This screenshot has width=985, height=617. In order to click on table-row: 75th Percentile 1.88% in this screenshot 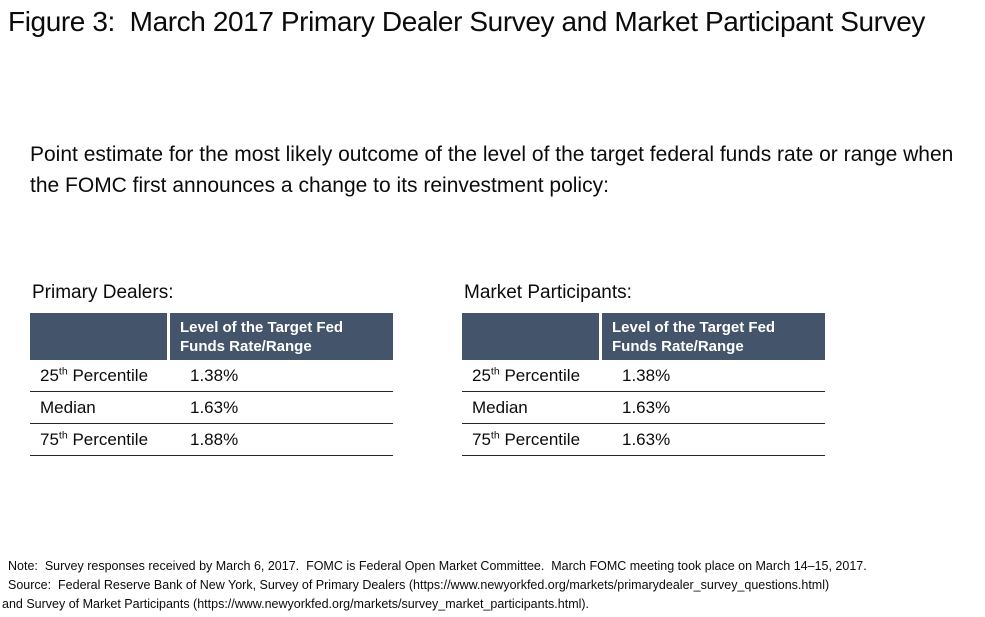, I will do `click(211, 440)`.